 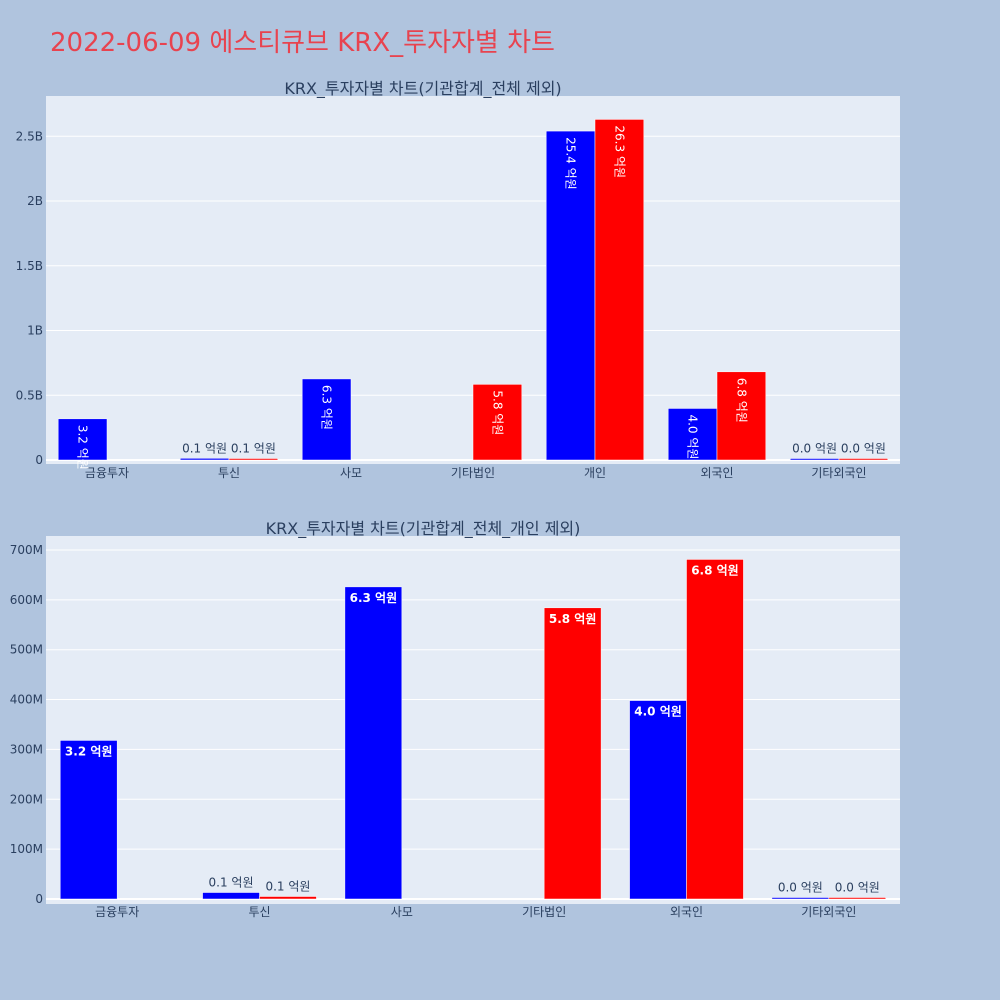 What do you see at coordinates (595, 473) in the screenshot?
I see `x-tick-label: 개인` at bounding box center [595, 473].